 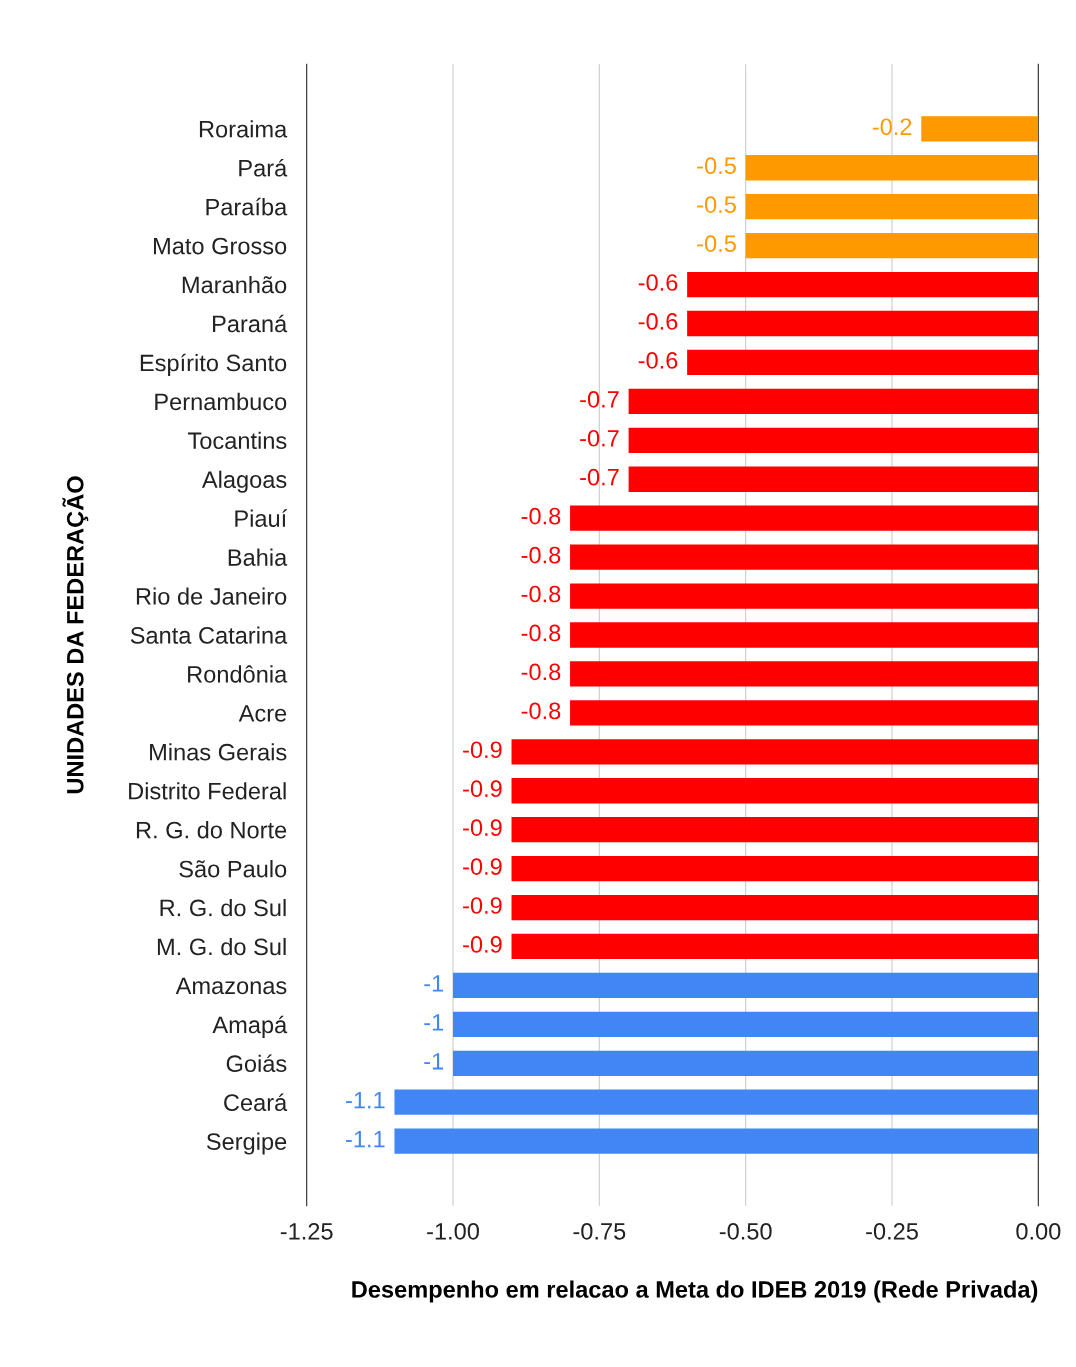 I want to click on y-tick-label: Amapá, so click(x=250, y=1026).